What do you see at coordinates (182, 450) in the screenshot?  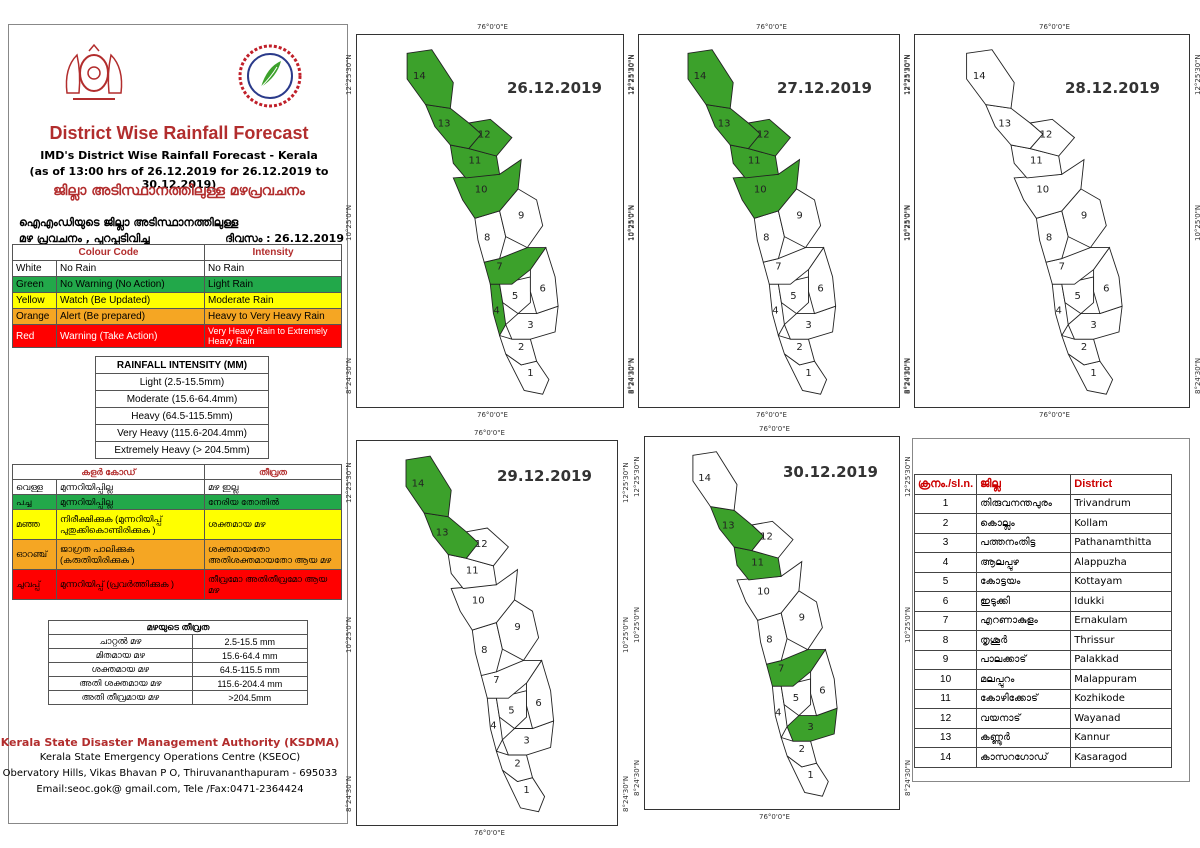 I see `rainfall-intensity-row: Extremely Heavy (> 204.5mm)` at bounding box center [182, 450].